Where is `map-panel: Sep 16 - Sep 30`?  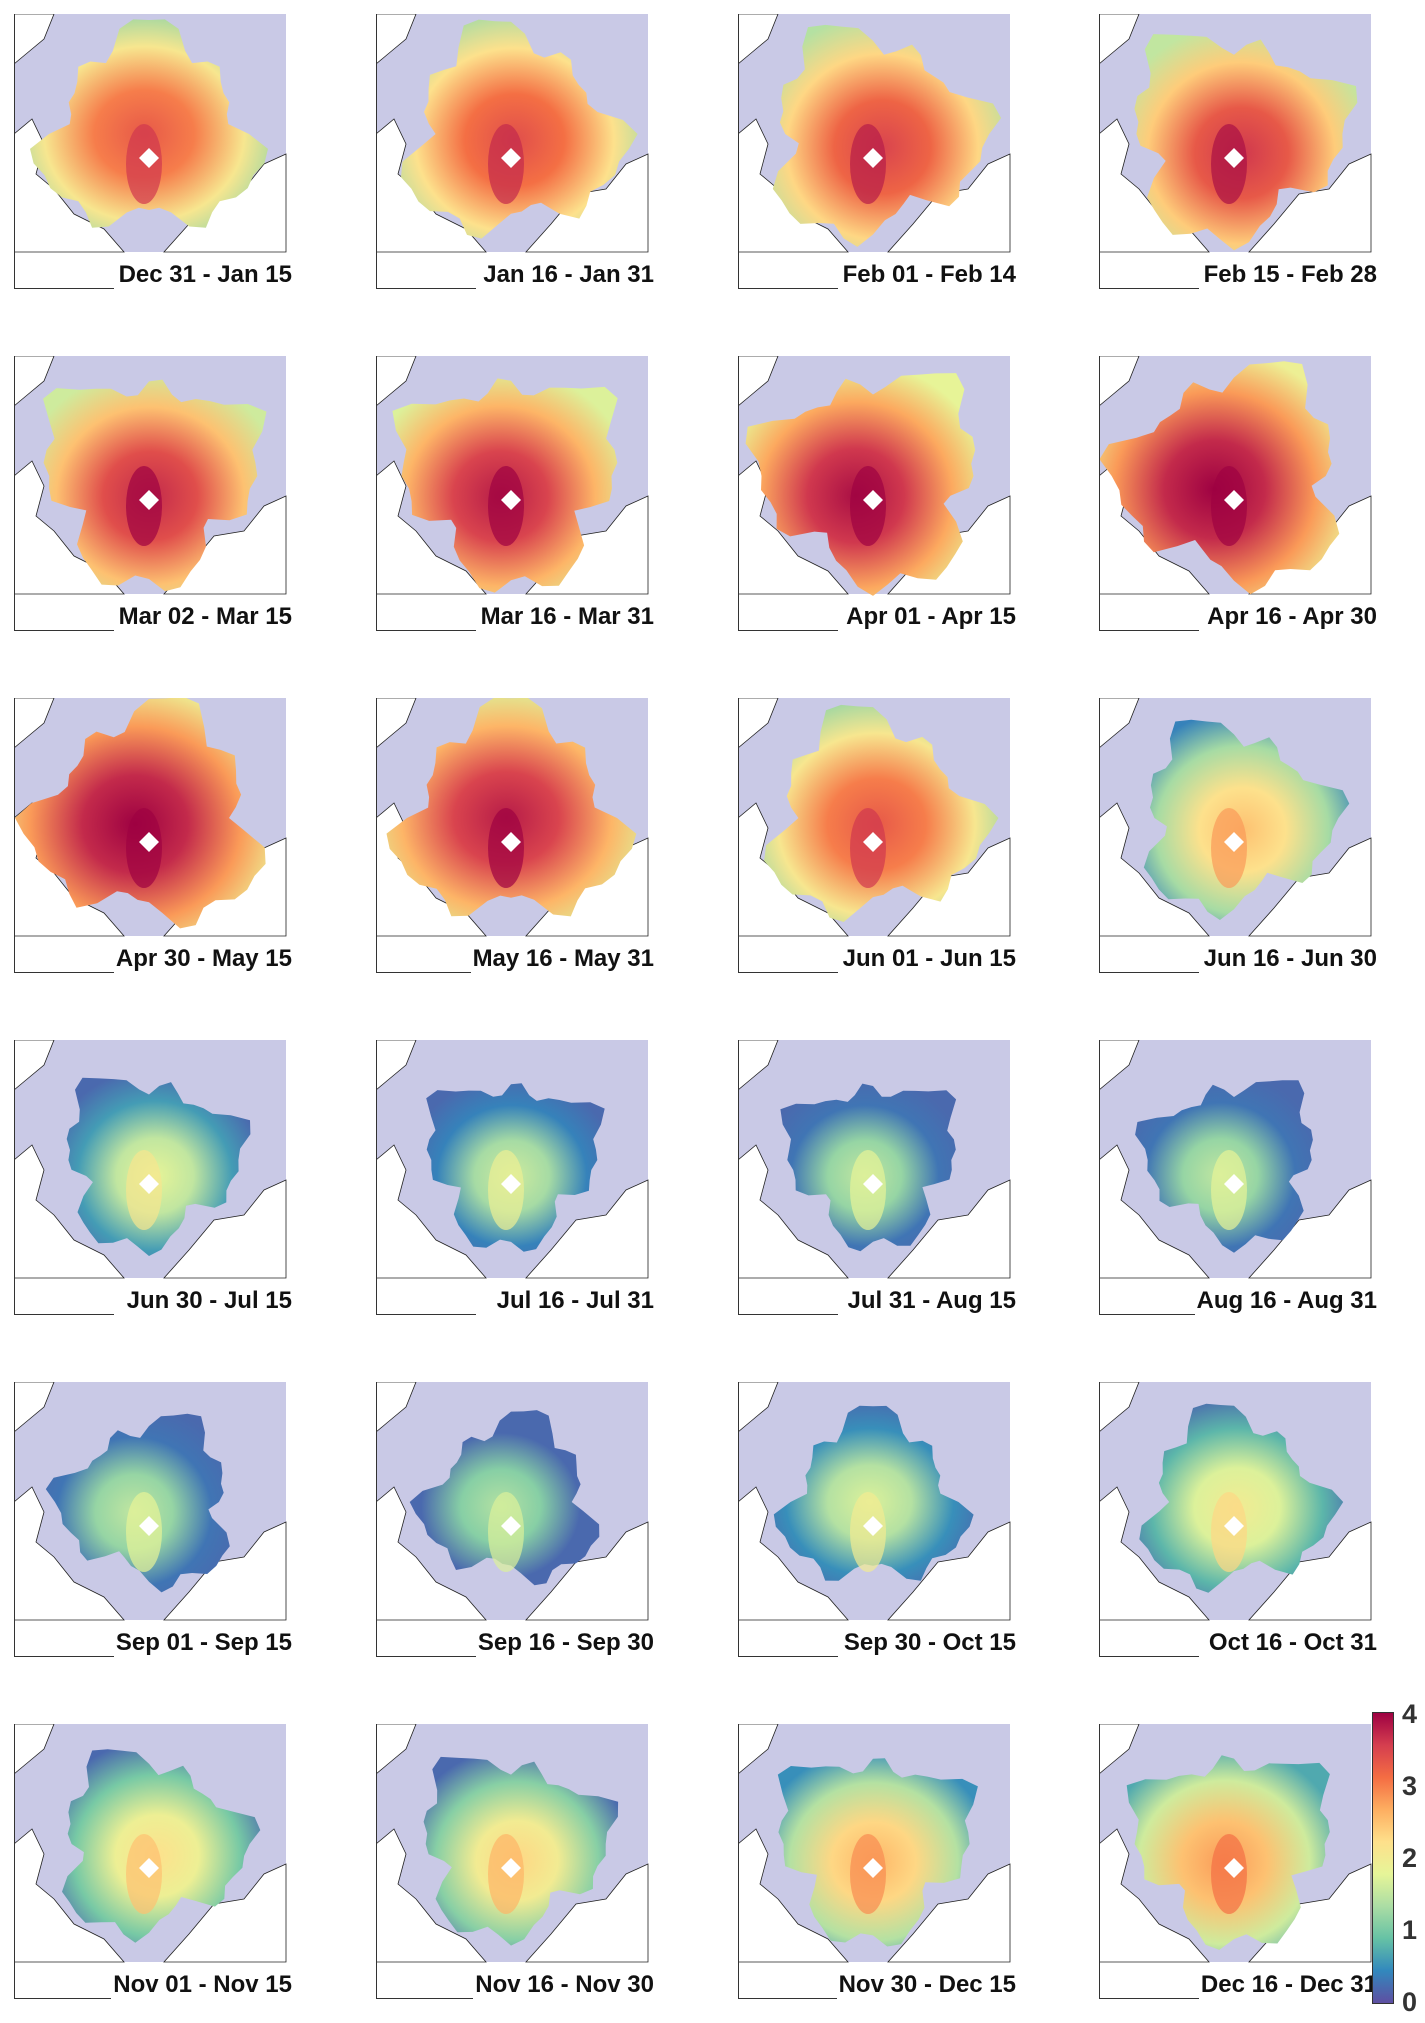
map-panel: Sep 16 - Sep 30 is located at coordinates (516, 1519).